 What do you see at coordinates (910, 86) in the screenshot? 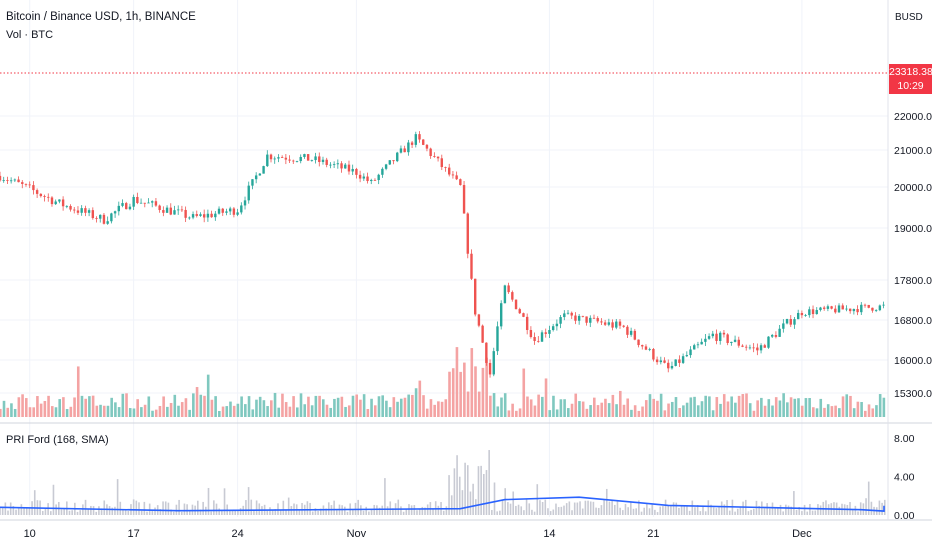
I see `countdown-timer: 10:29` at bounding box center [910, 86].